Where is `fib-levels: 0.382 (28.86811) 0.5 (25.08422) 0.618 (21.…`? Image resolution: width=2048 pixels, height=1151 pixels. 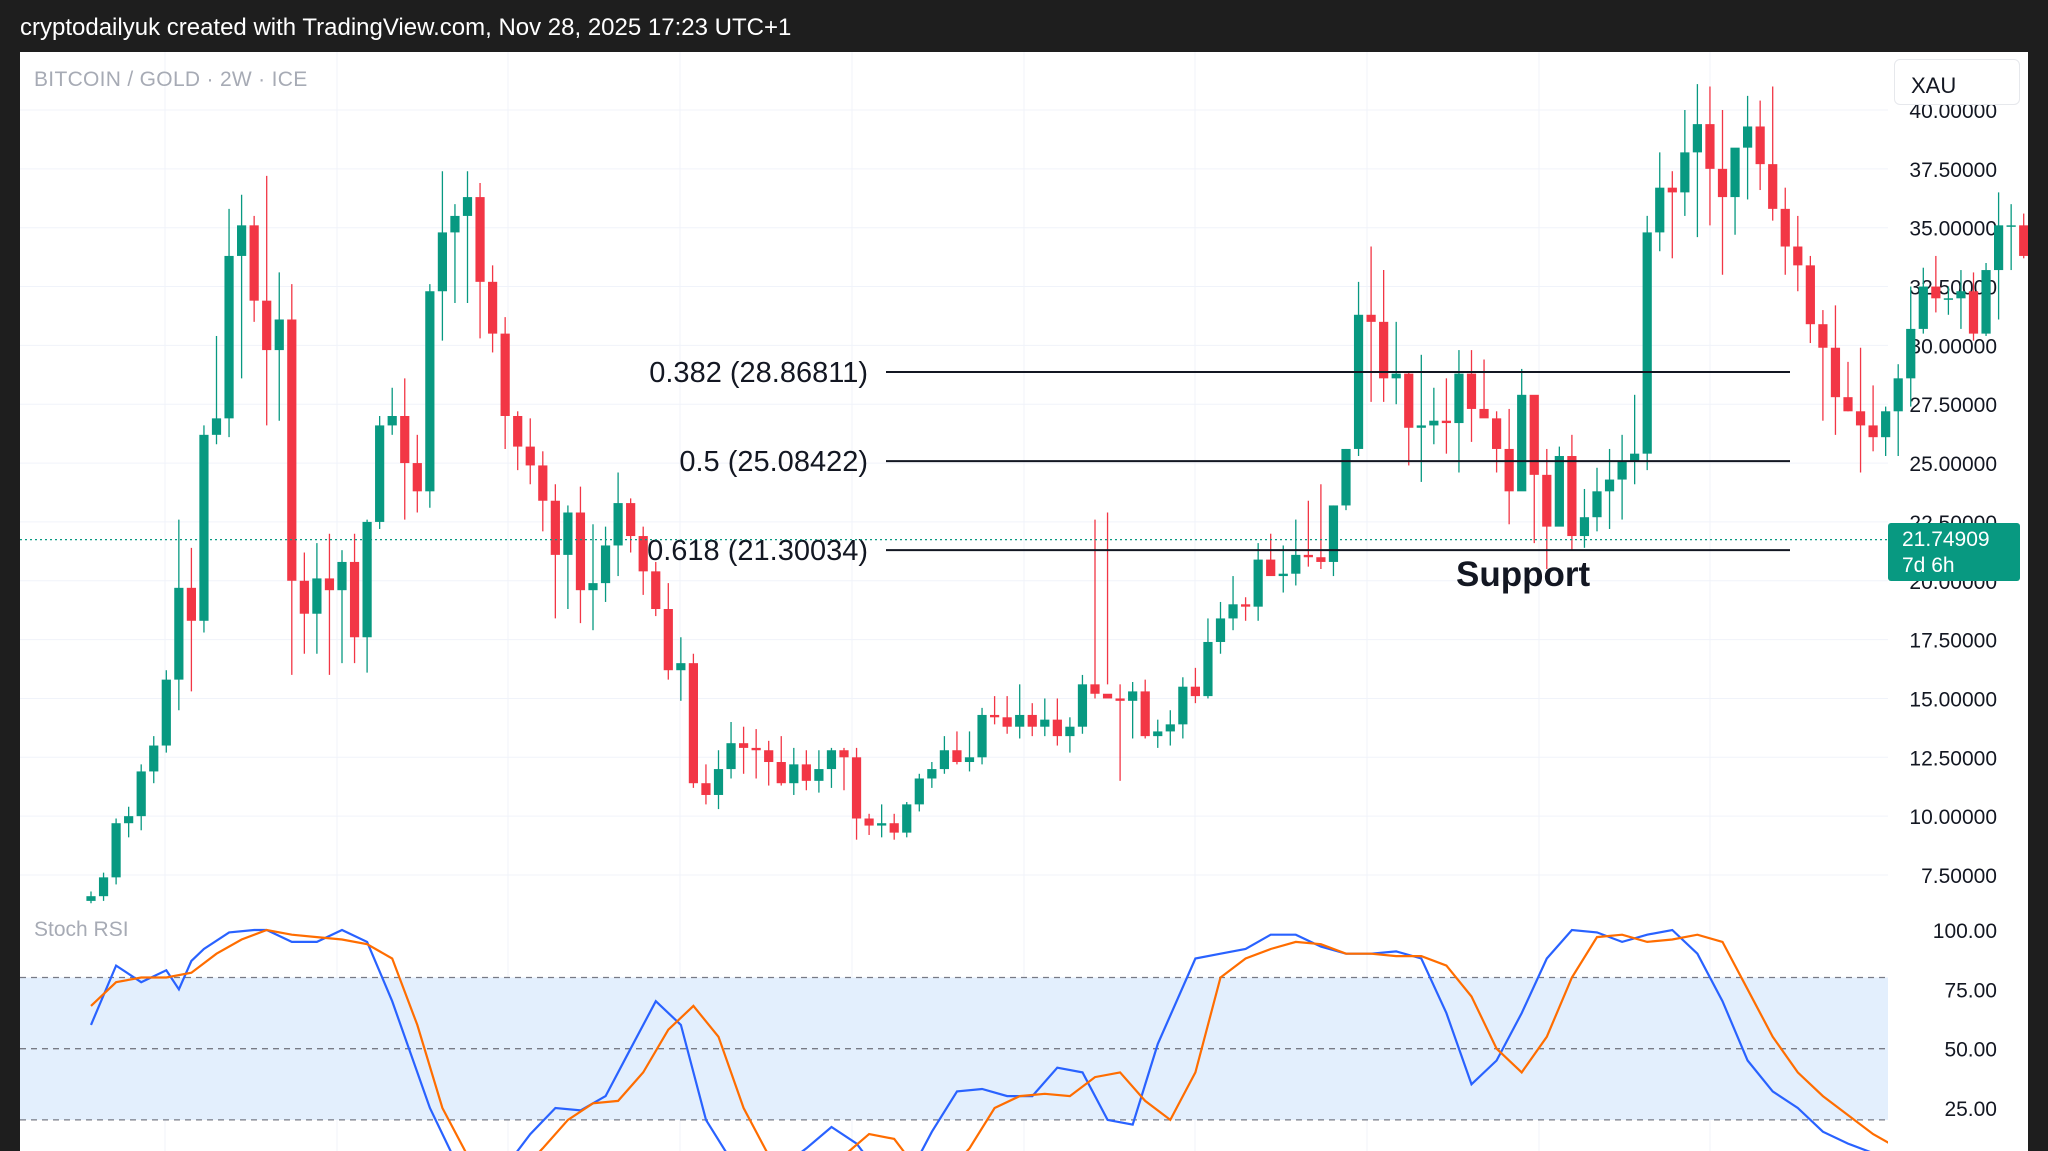
fib-levels: 0.382 (28.86811) 0.5 (25.08422) 0.618 (21.… is located at coordinates (1218, 462).